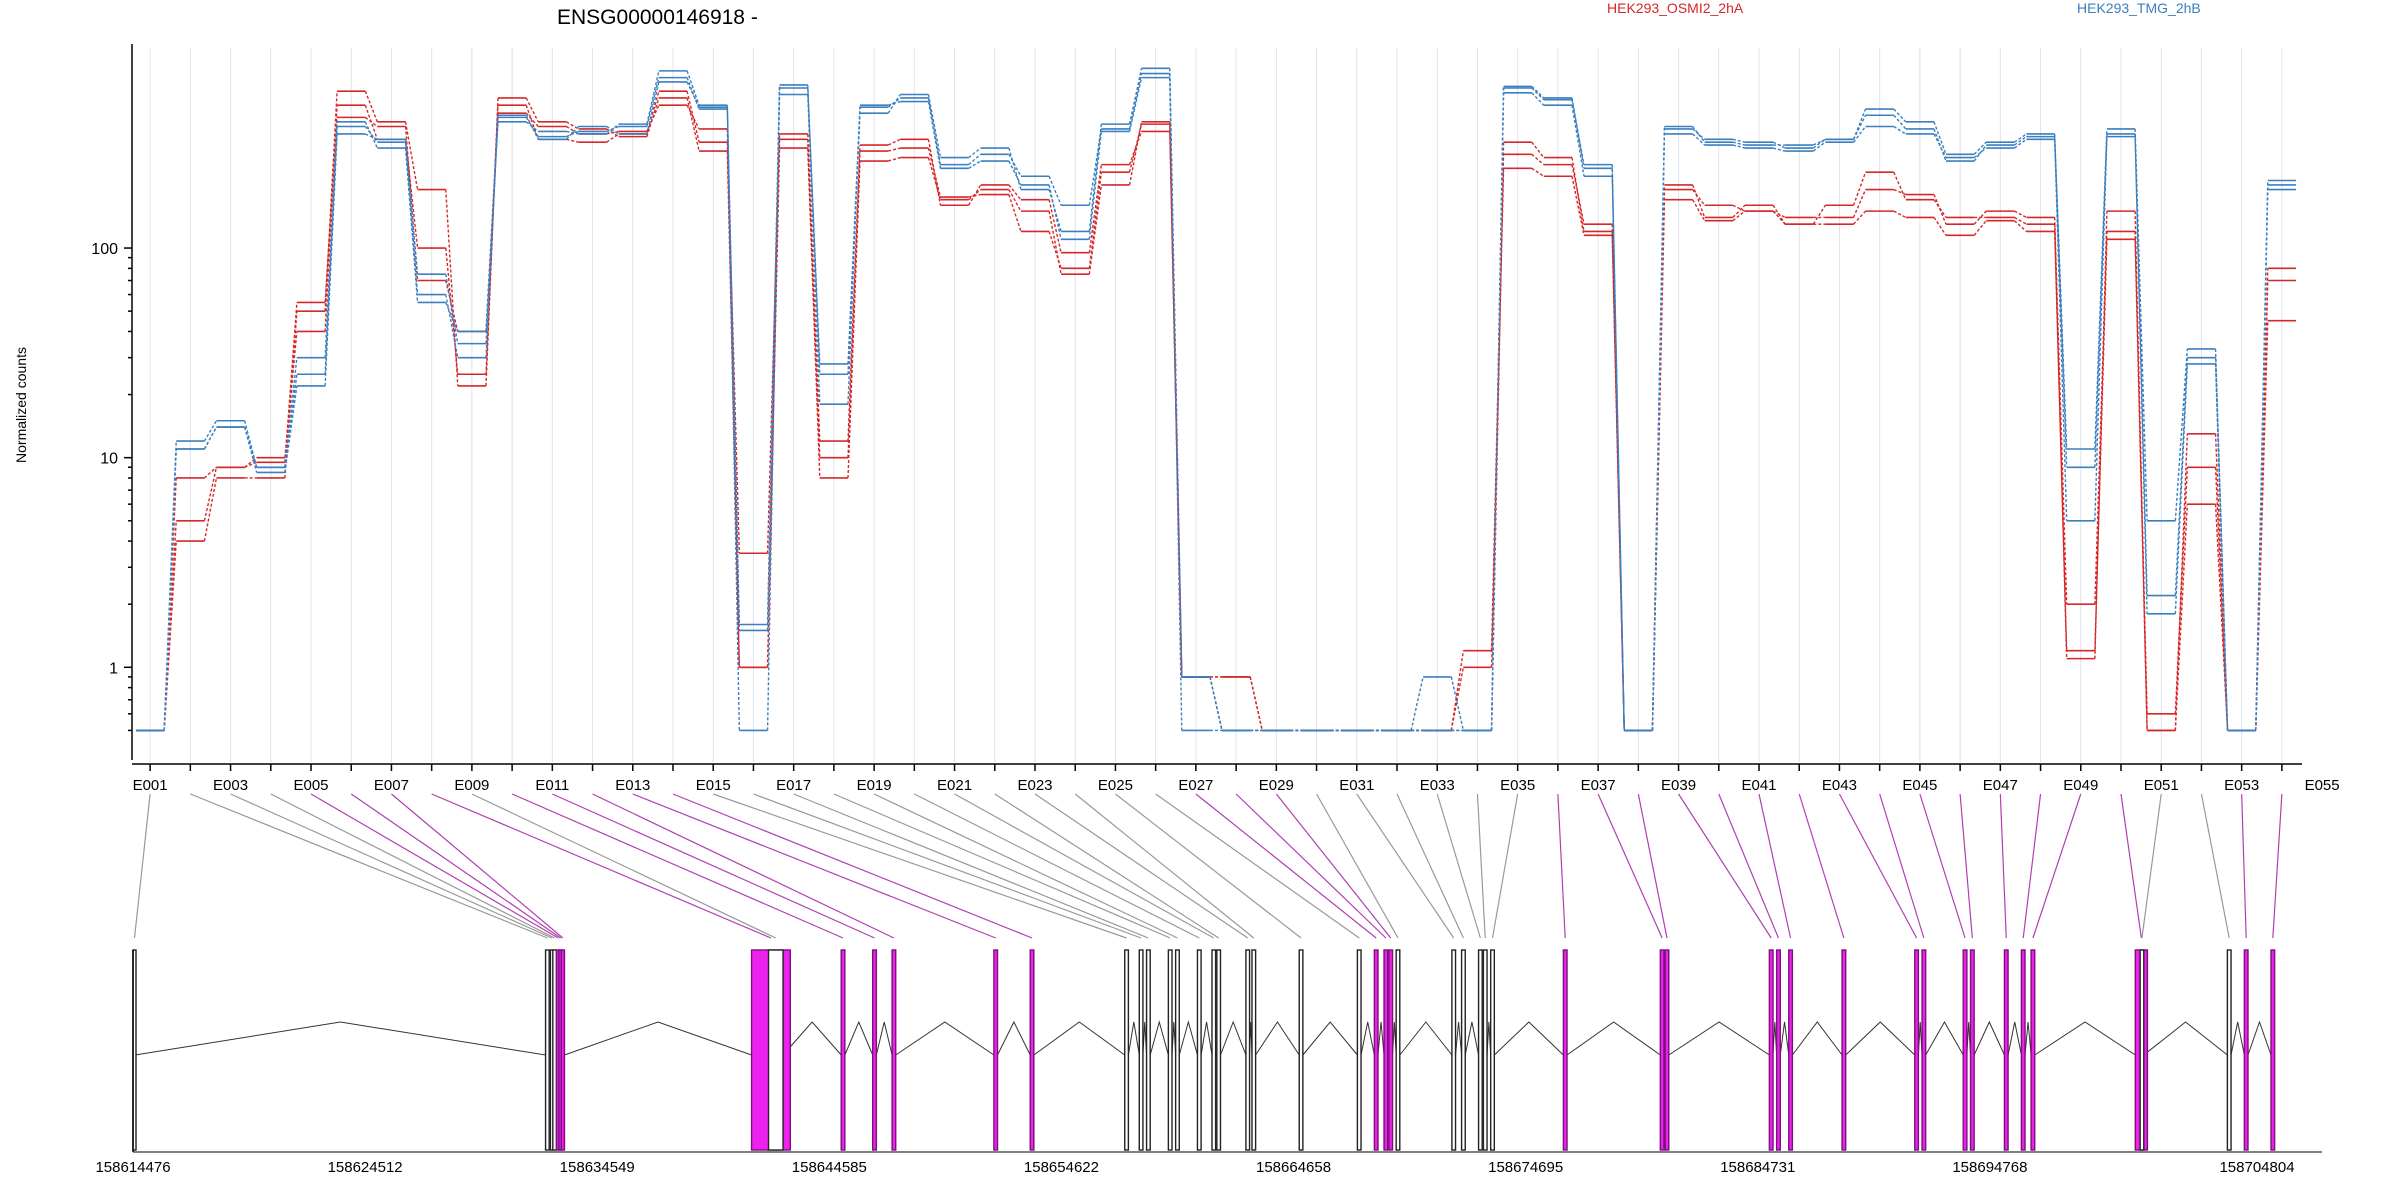 The image size is (2400, 1200). What do you see at coordinates (713, 785) in the screenshot?
I see `x-tick-label: E015` at bounding box center [713, 785].